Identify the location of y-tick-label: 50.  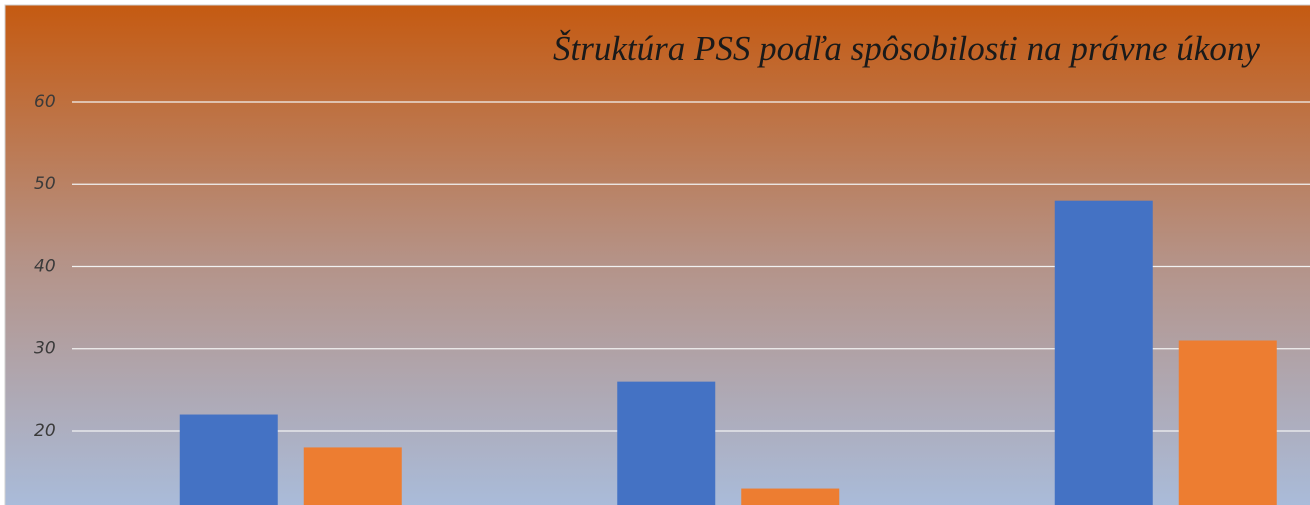
(45, 184).